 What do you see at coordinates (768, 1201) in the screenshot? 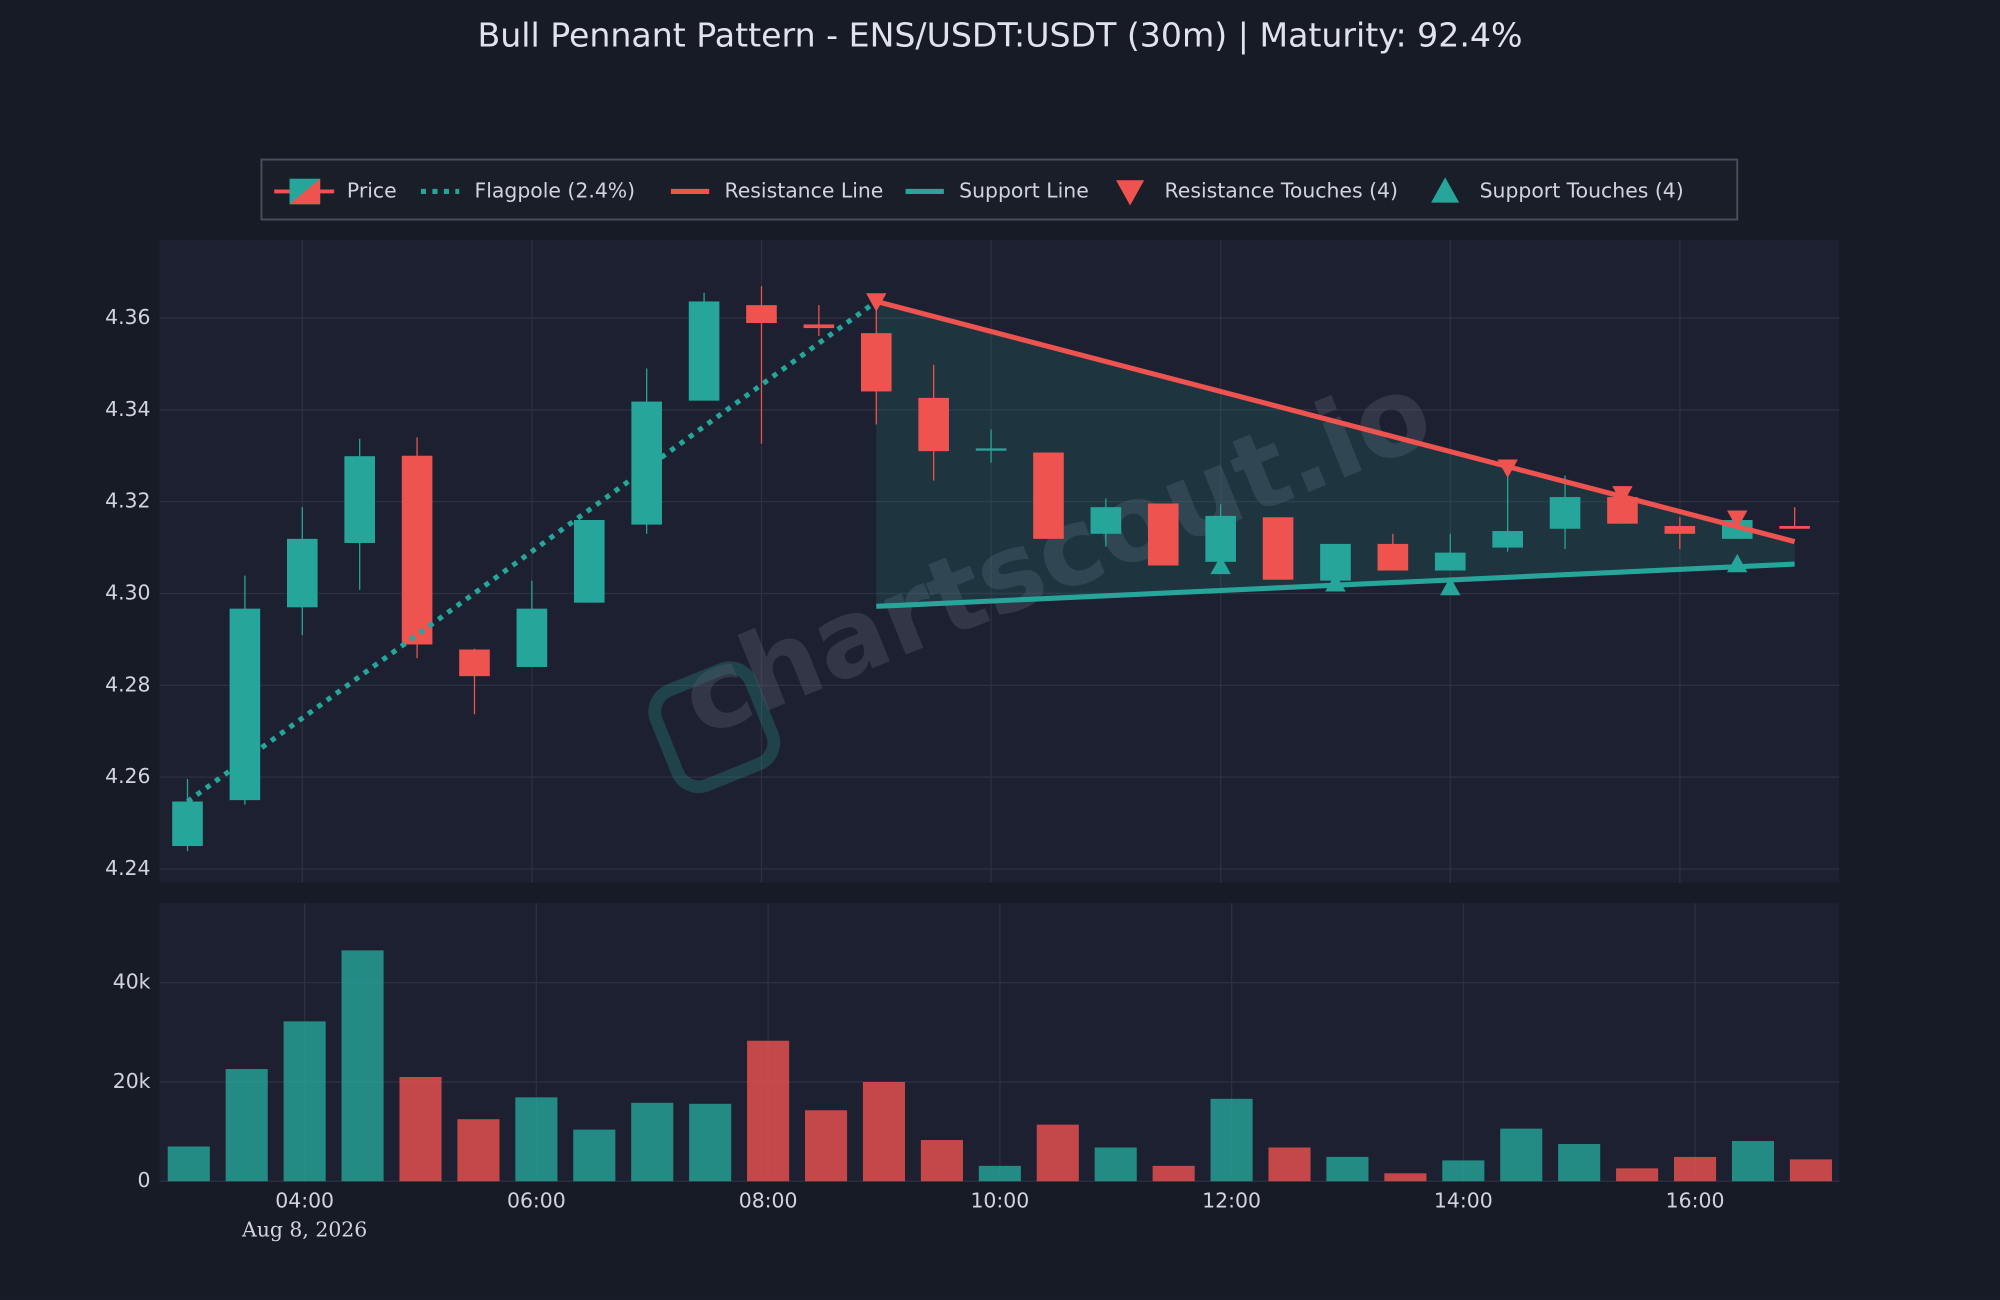
I see `x-tick-label: 08:00` at bounding box center [768, 1201].